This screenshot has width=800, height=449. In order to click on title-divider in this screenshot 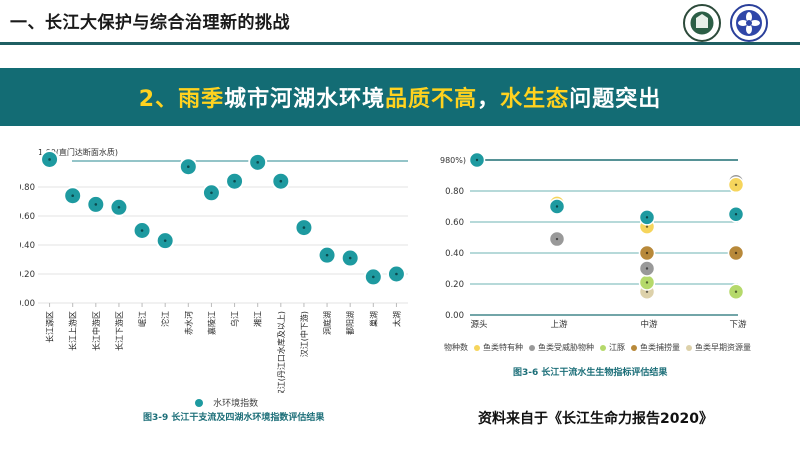, I will do `click(400, 43)`.